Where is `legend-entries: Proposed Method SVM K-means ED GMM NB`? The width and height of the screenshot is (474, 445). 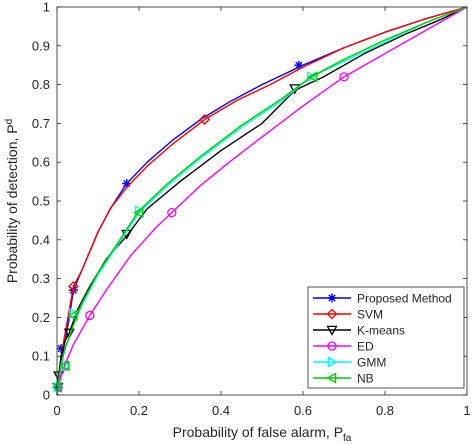
legend-entries: Proposed Method SVM K-means ED GMM NB is located at coordinates (382, 339).